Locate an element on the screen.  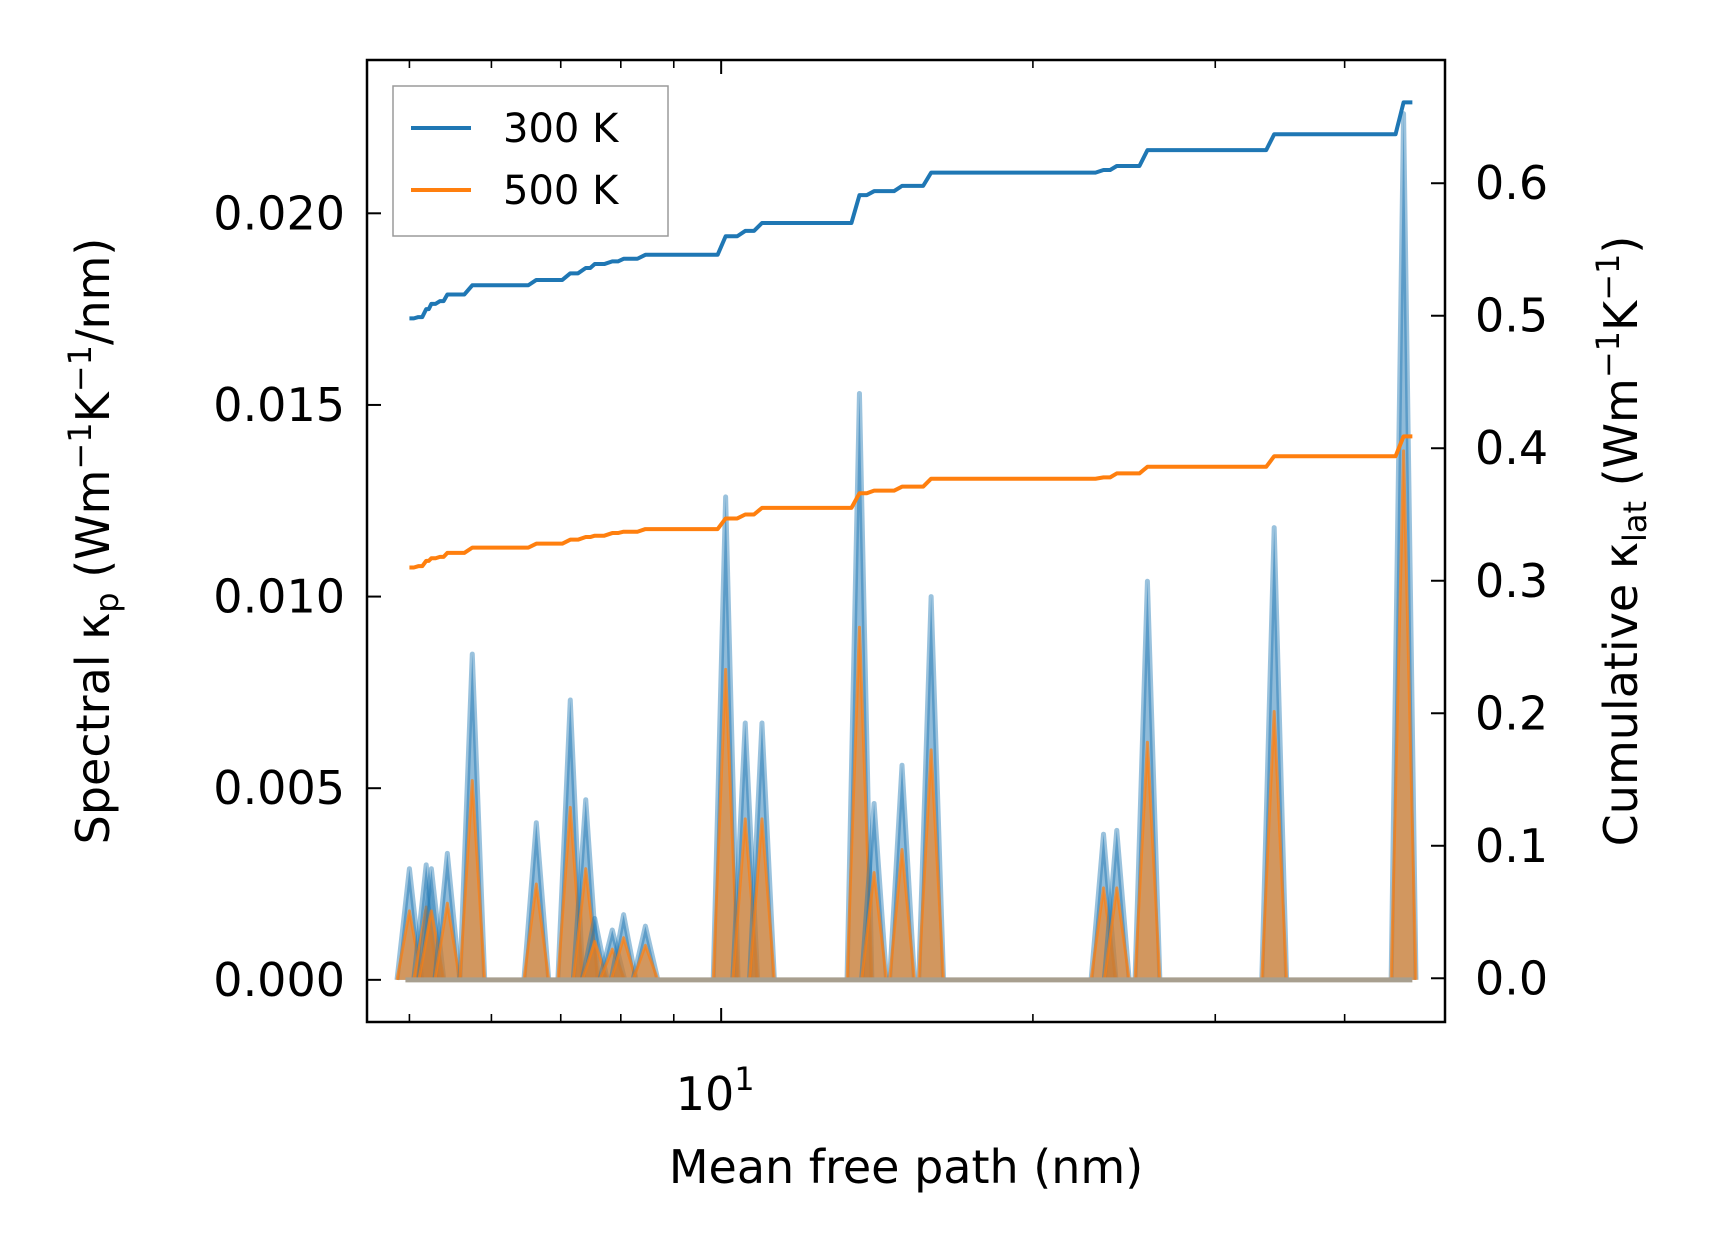
legend-label-500k: 500 K is located at coordinates (561, 191).